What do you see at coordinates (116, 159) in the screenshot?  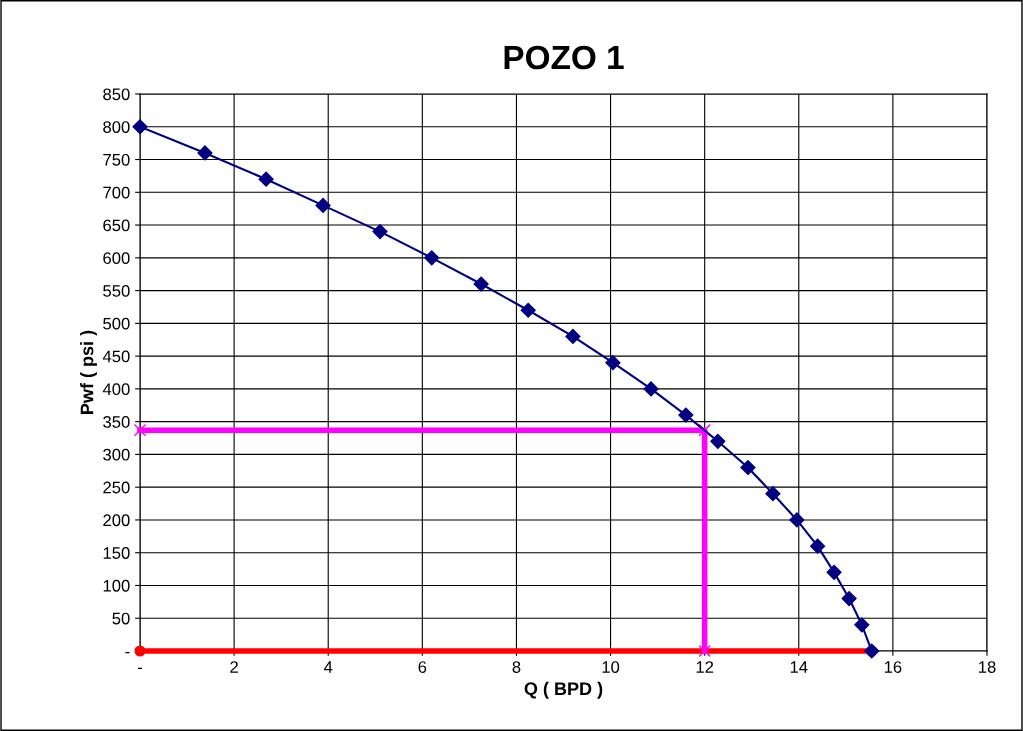 I see `y-tick-label: 750` at bounding box center [116, 159].